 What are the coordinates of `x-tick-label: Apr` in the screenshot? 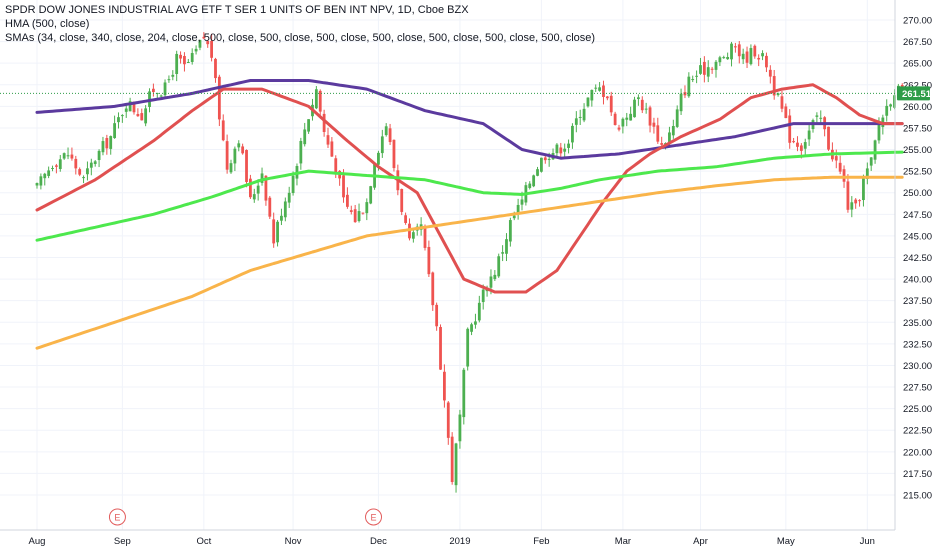 It's located at (700, 541).